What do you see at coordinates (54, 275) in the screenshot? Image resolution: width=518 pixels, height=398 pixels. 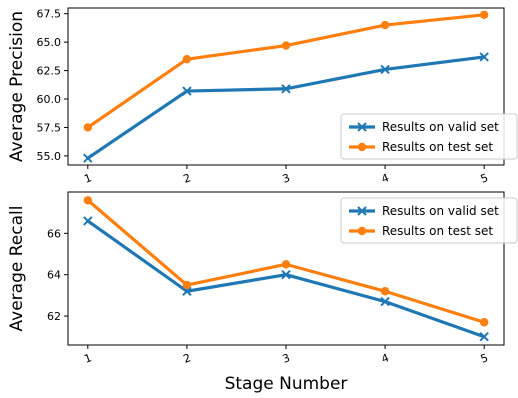 I see `y-tick-label: 64` at bounding box center [54, 275].